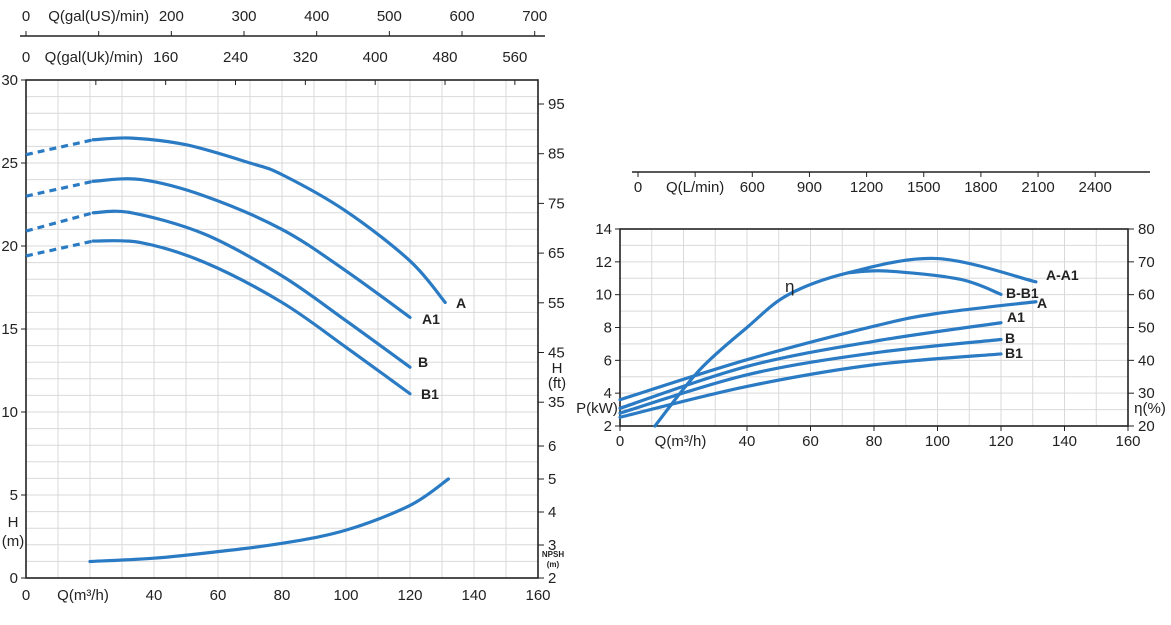 The image size is (1171, 625). I want to click on power-curve-B, so click(810, 376).